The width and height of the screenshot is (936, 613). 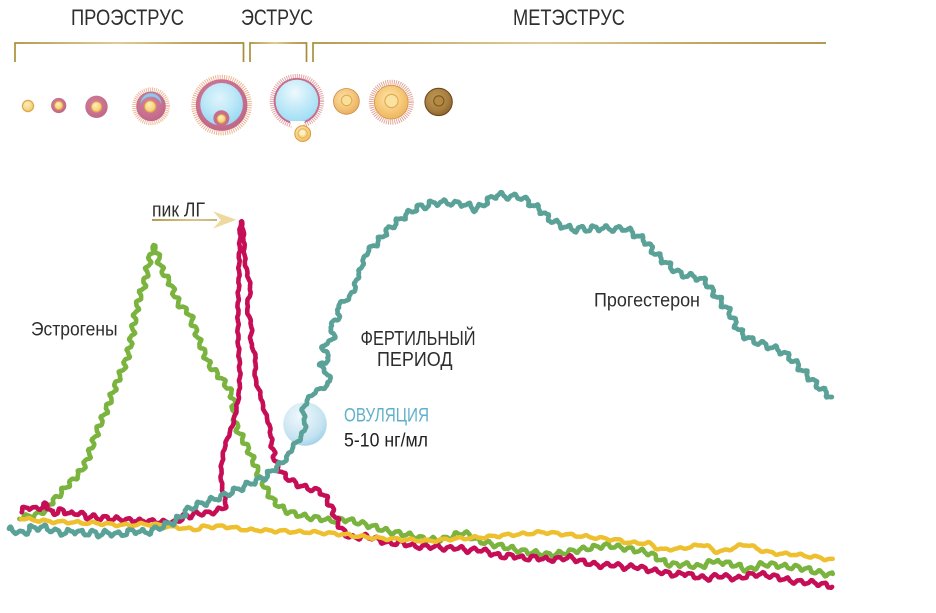 I want to click on svg-text: ЭСТРУС, so click(x=277, y=17).